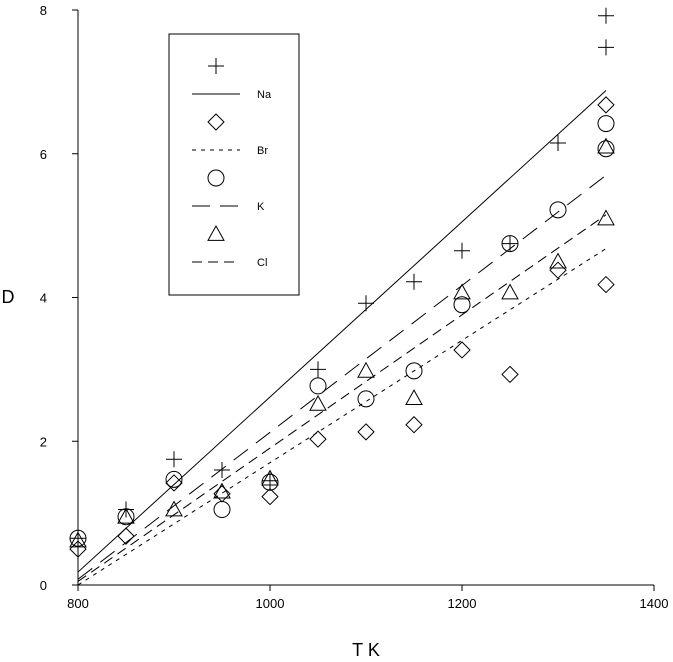 Image resolution: width=673 pixels, height=662 pixels. What do you see at coordinates (78, 603) in the screenshot?
I see `x-tick-label: 800` at bounding box center [78, 603].